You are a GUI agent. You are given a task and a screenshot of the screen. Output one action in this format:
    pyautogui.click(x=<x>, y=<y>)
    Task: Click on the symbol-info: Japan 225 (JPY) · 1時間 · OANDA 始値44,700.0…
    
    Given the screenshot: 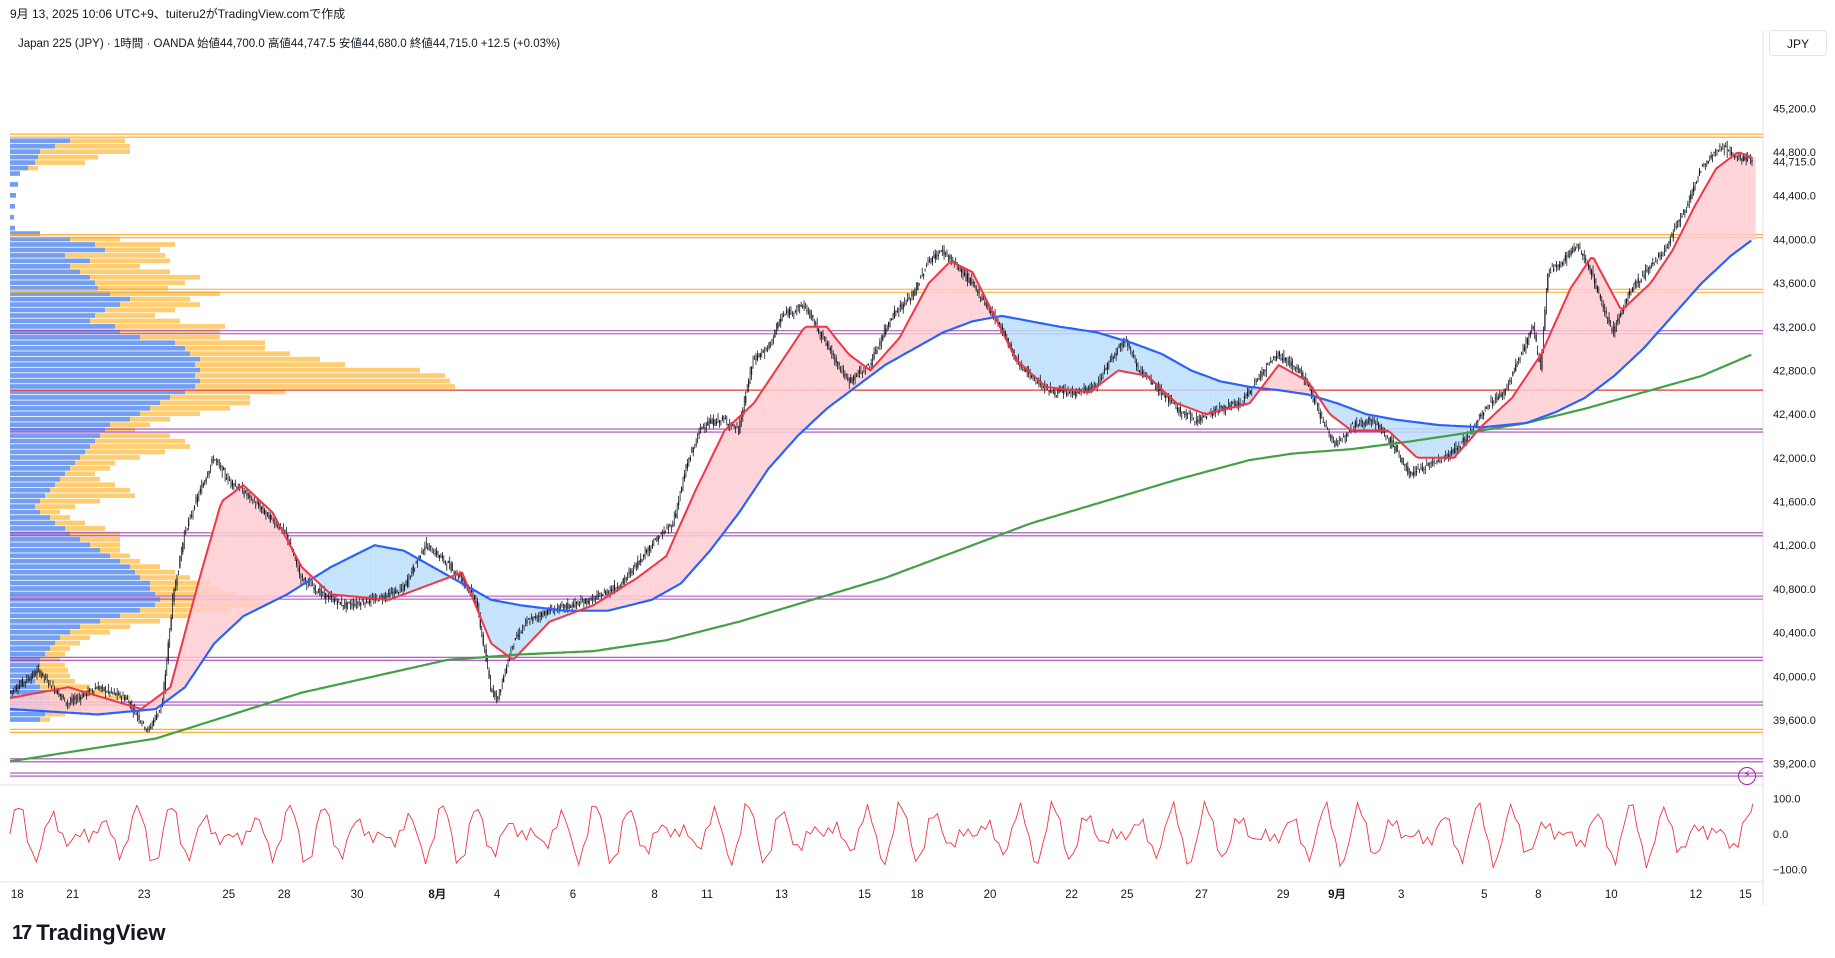 What is the action you would take?
    pyautogui.click(x=289, y=44)
    